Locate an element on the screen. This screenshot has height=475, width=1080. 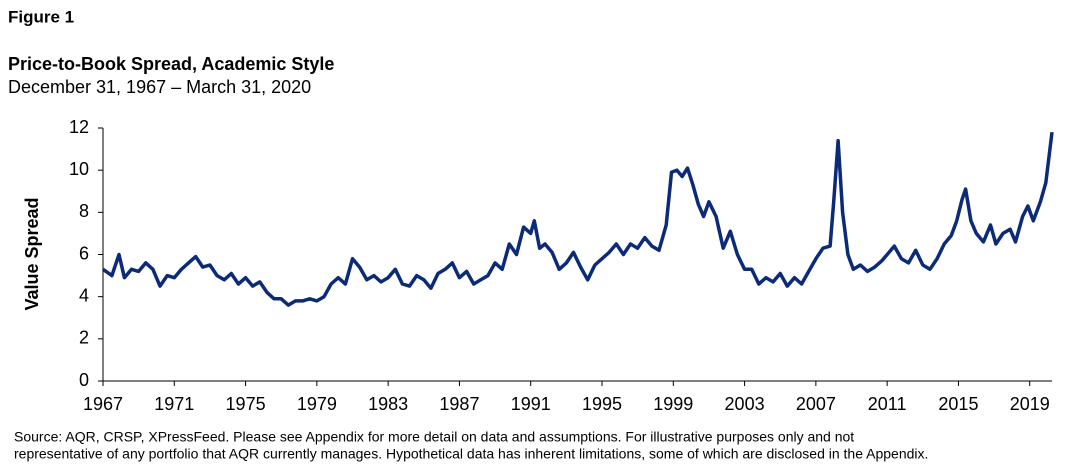
y-tick-label: 4 is located at coordinates (84, 295).